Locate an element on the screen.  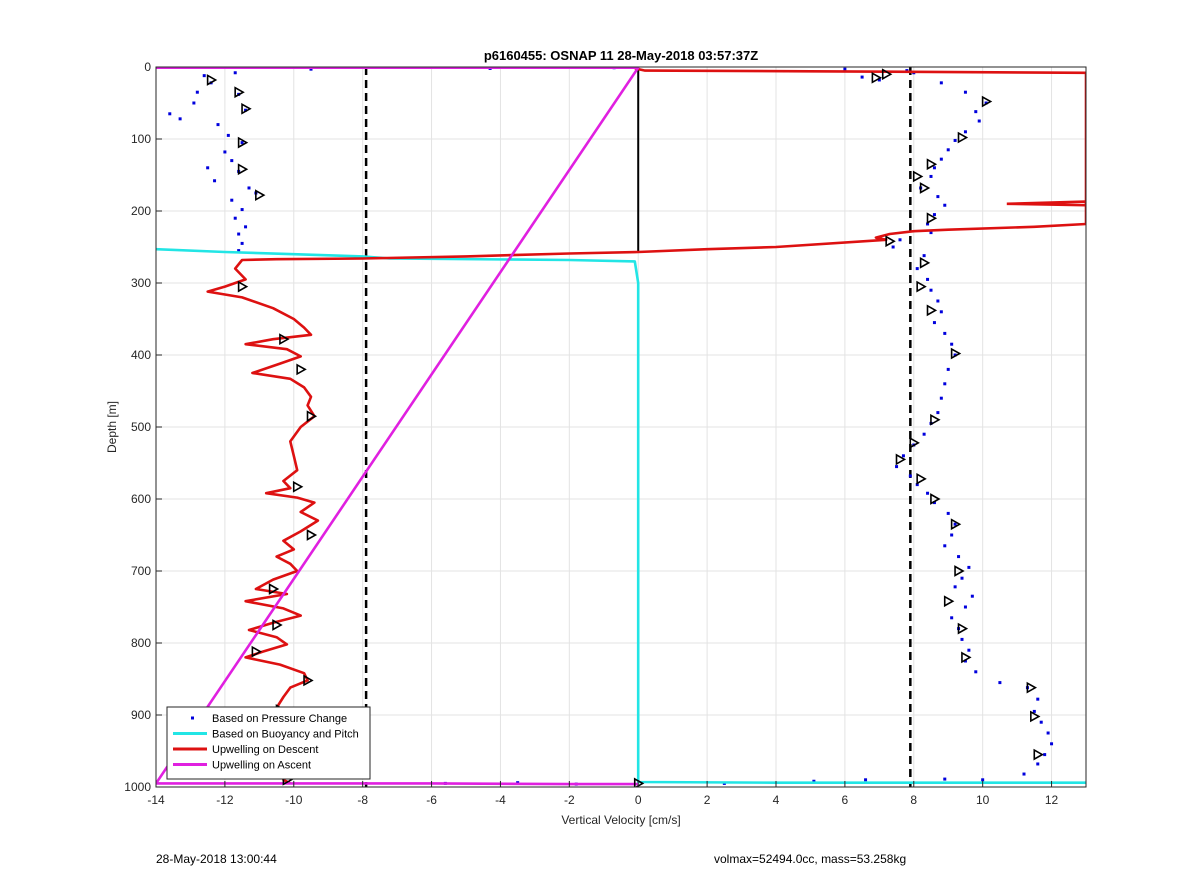
x-tick-label: -6 is located at coordinates (431, 800).